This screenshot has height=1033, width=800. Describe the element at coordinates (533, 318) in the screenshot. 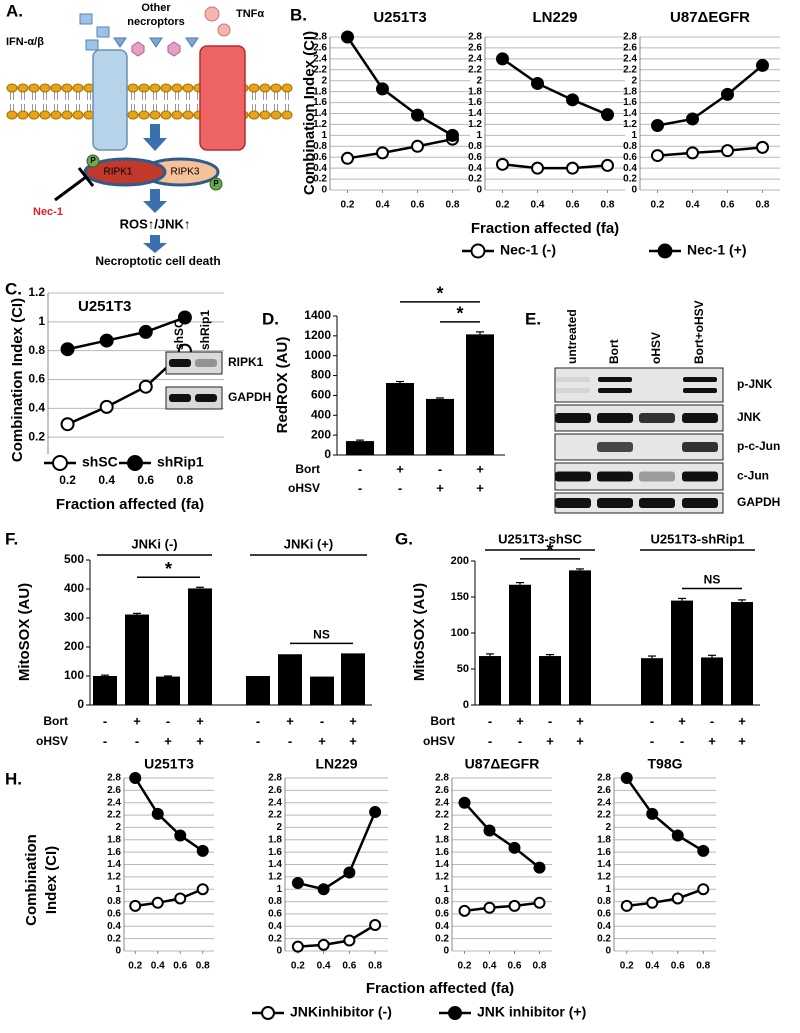

I see `panel-label: E.` at that location.